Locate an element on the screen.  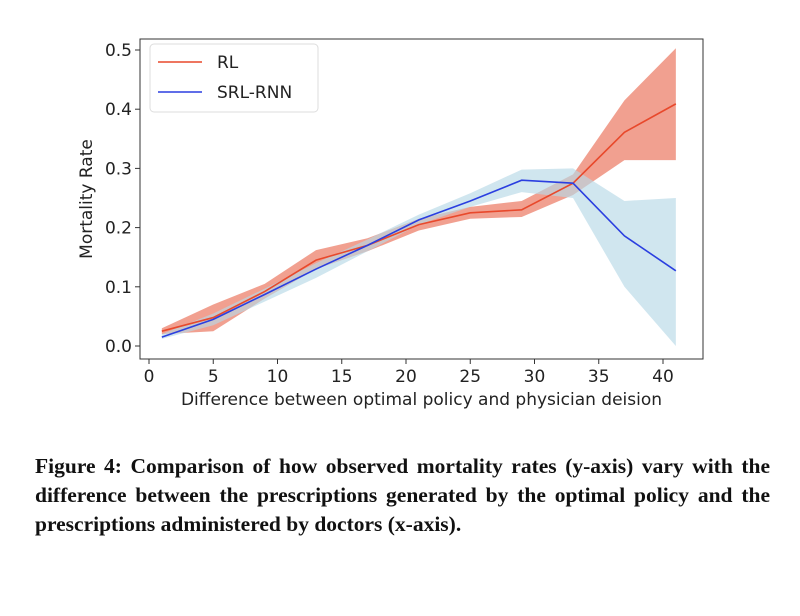
x-tick-label: 10 is located at coordinates (278, 377).